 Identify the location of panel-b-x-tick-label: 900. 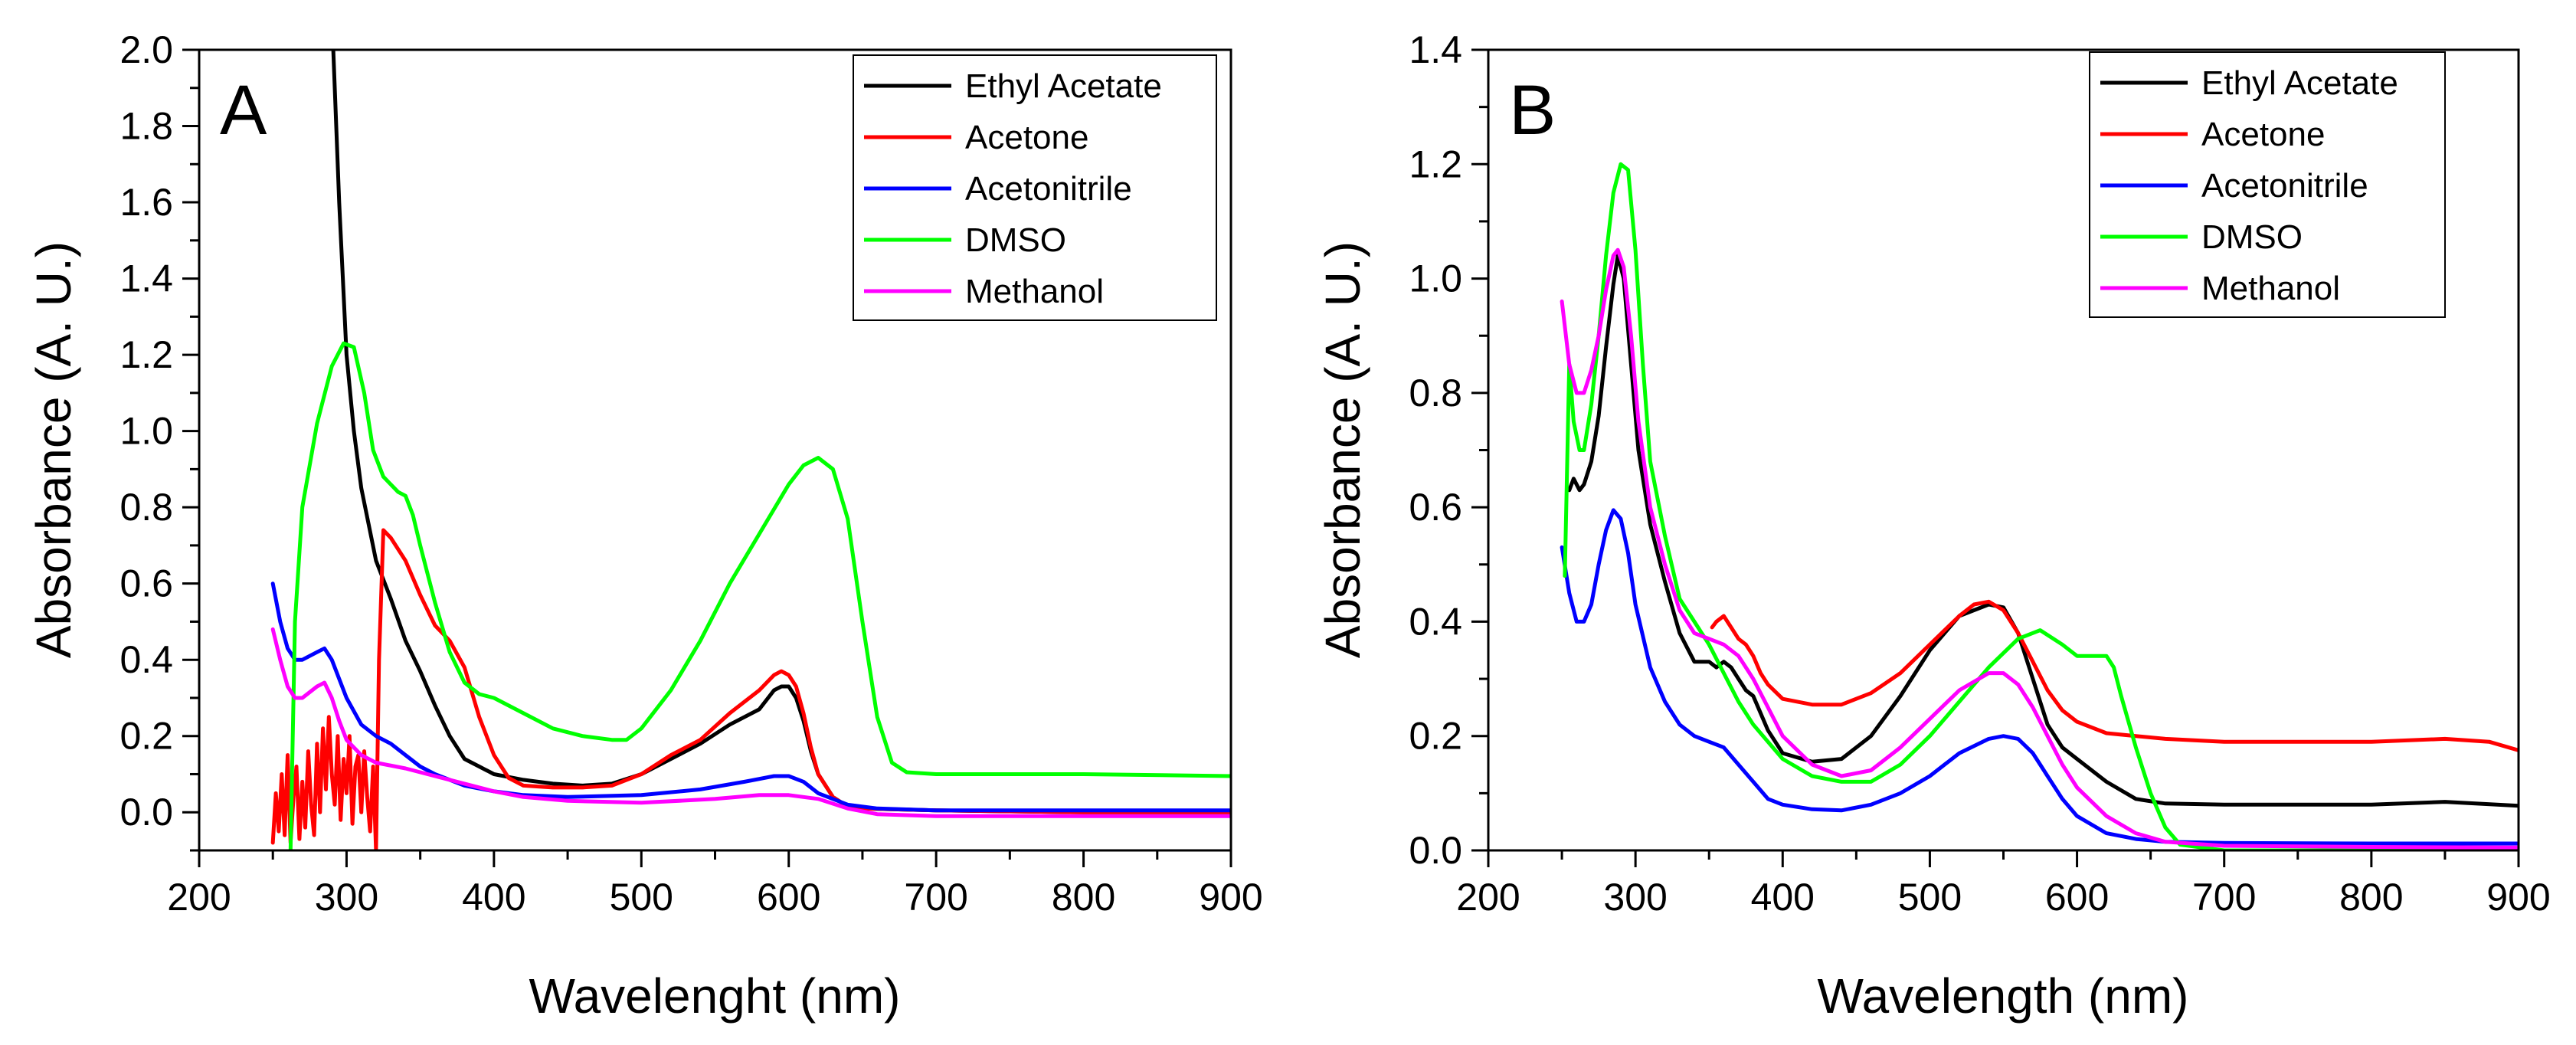
(2518, 898).